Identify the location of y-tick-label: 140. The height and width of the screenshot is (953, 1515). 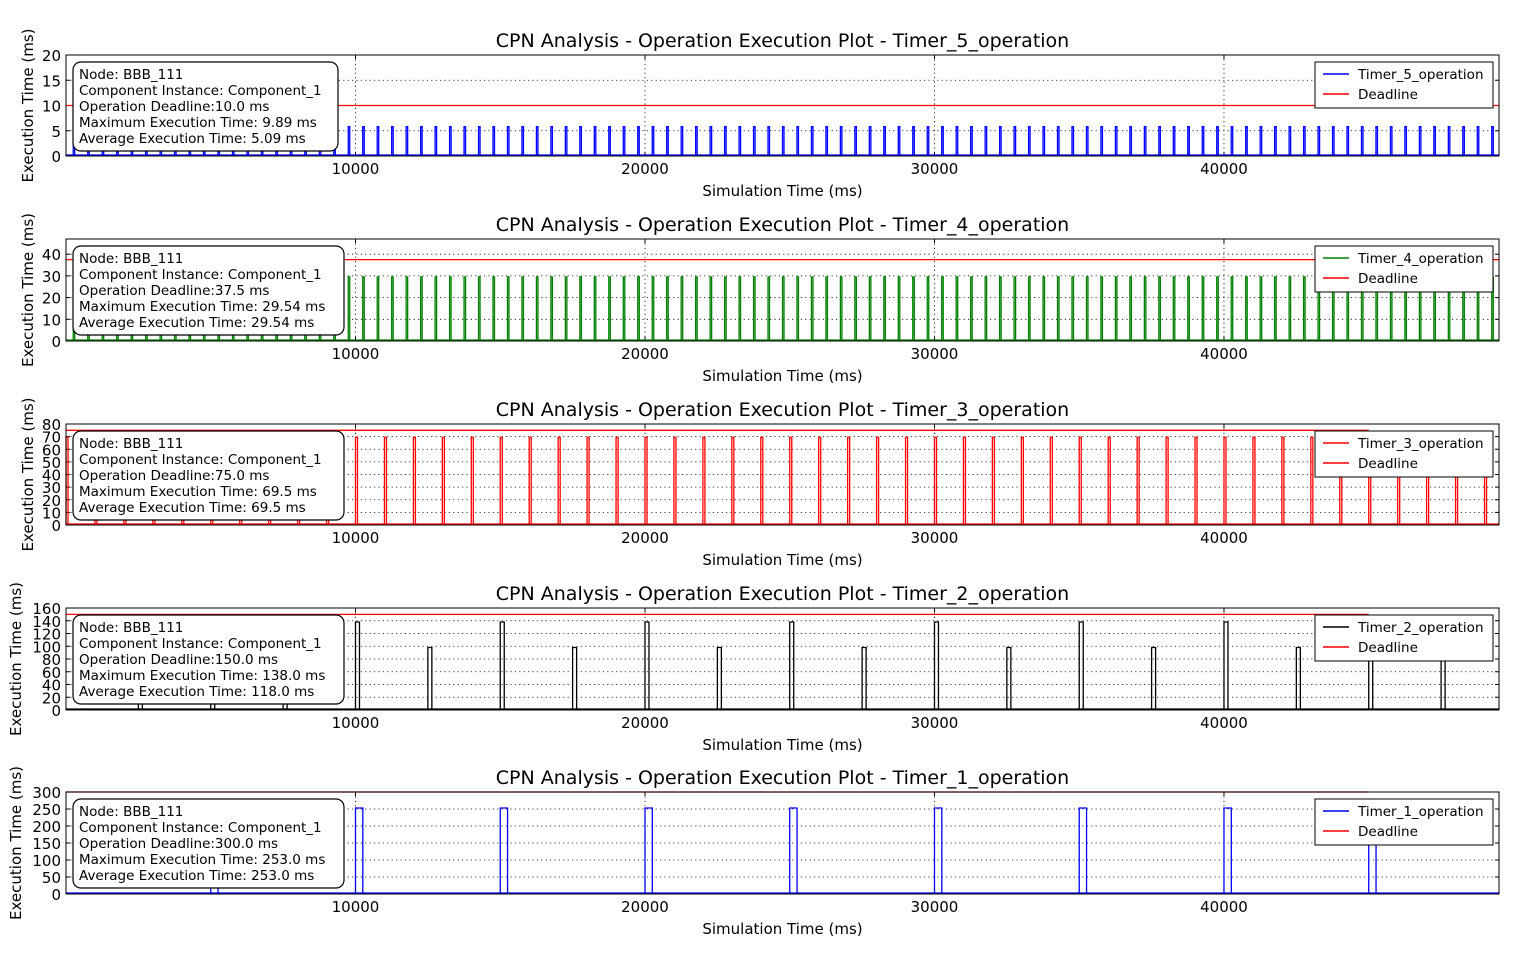
(46, 622).